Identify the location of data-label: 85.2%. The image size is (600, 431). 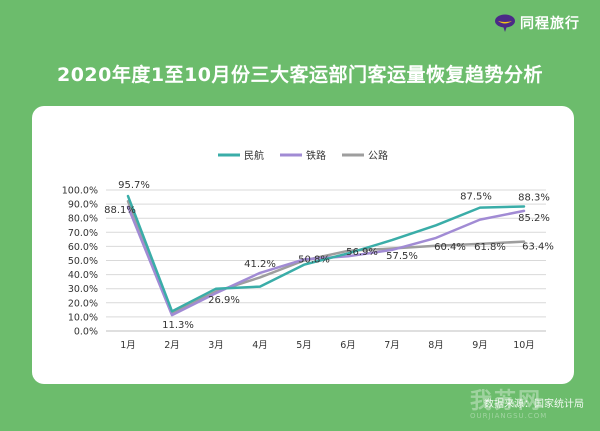
(534, 218).